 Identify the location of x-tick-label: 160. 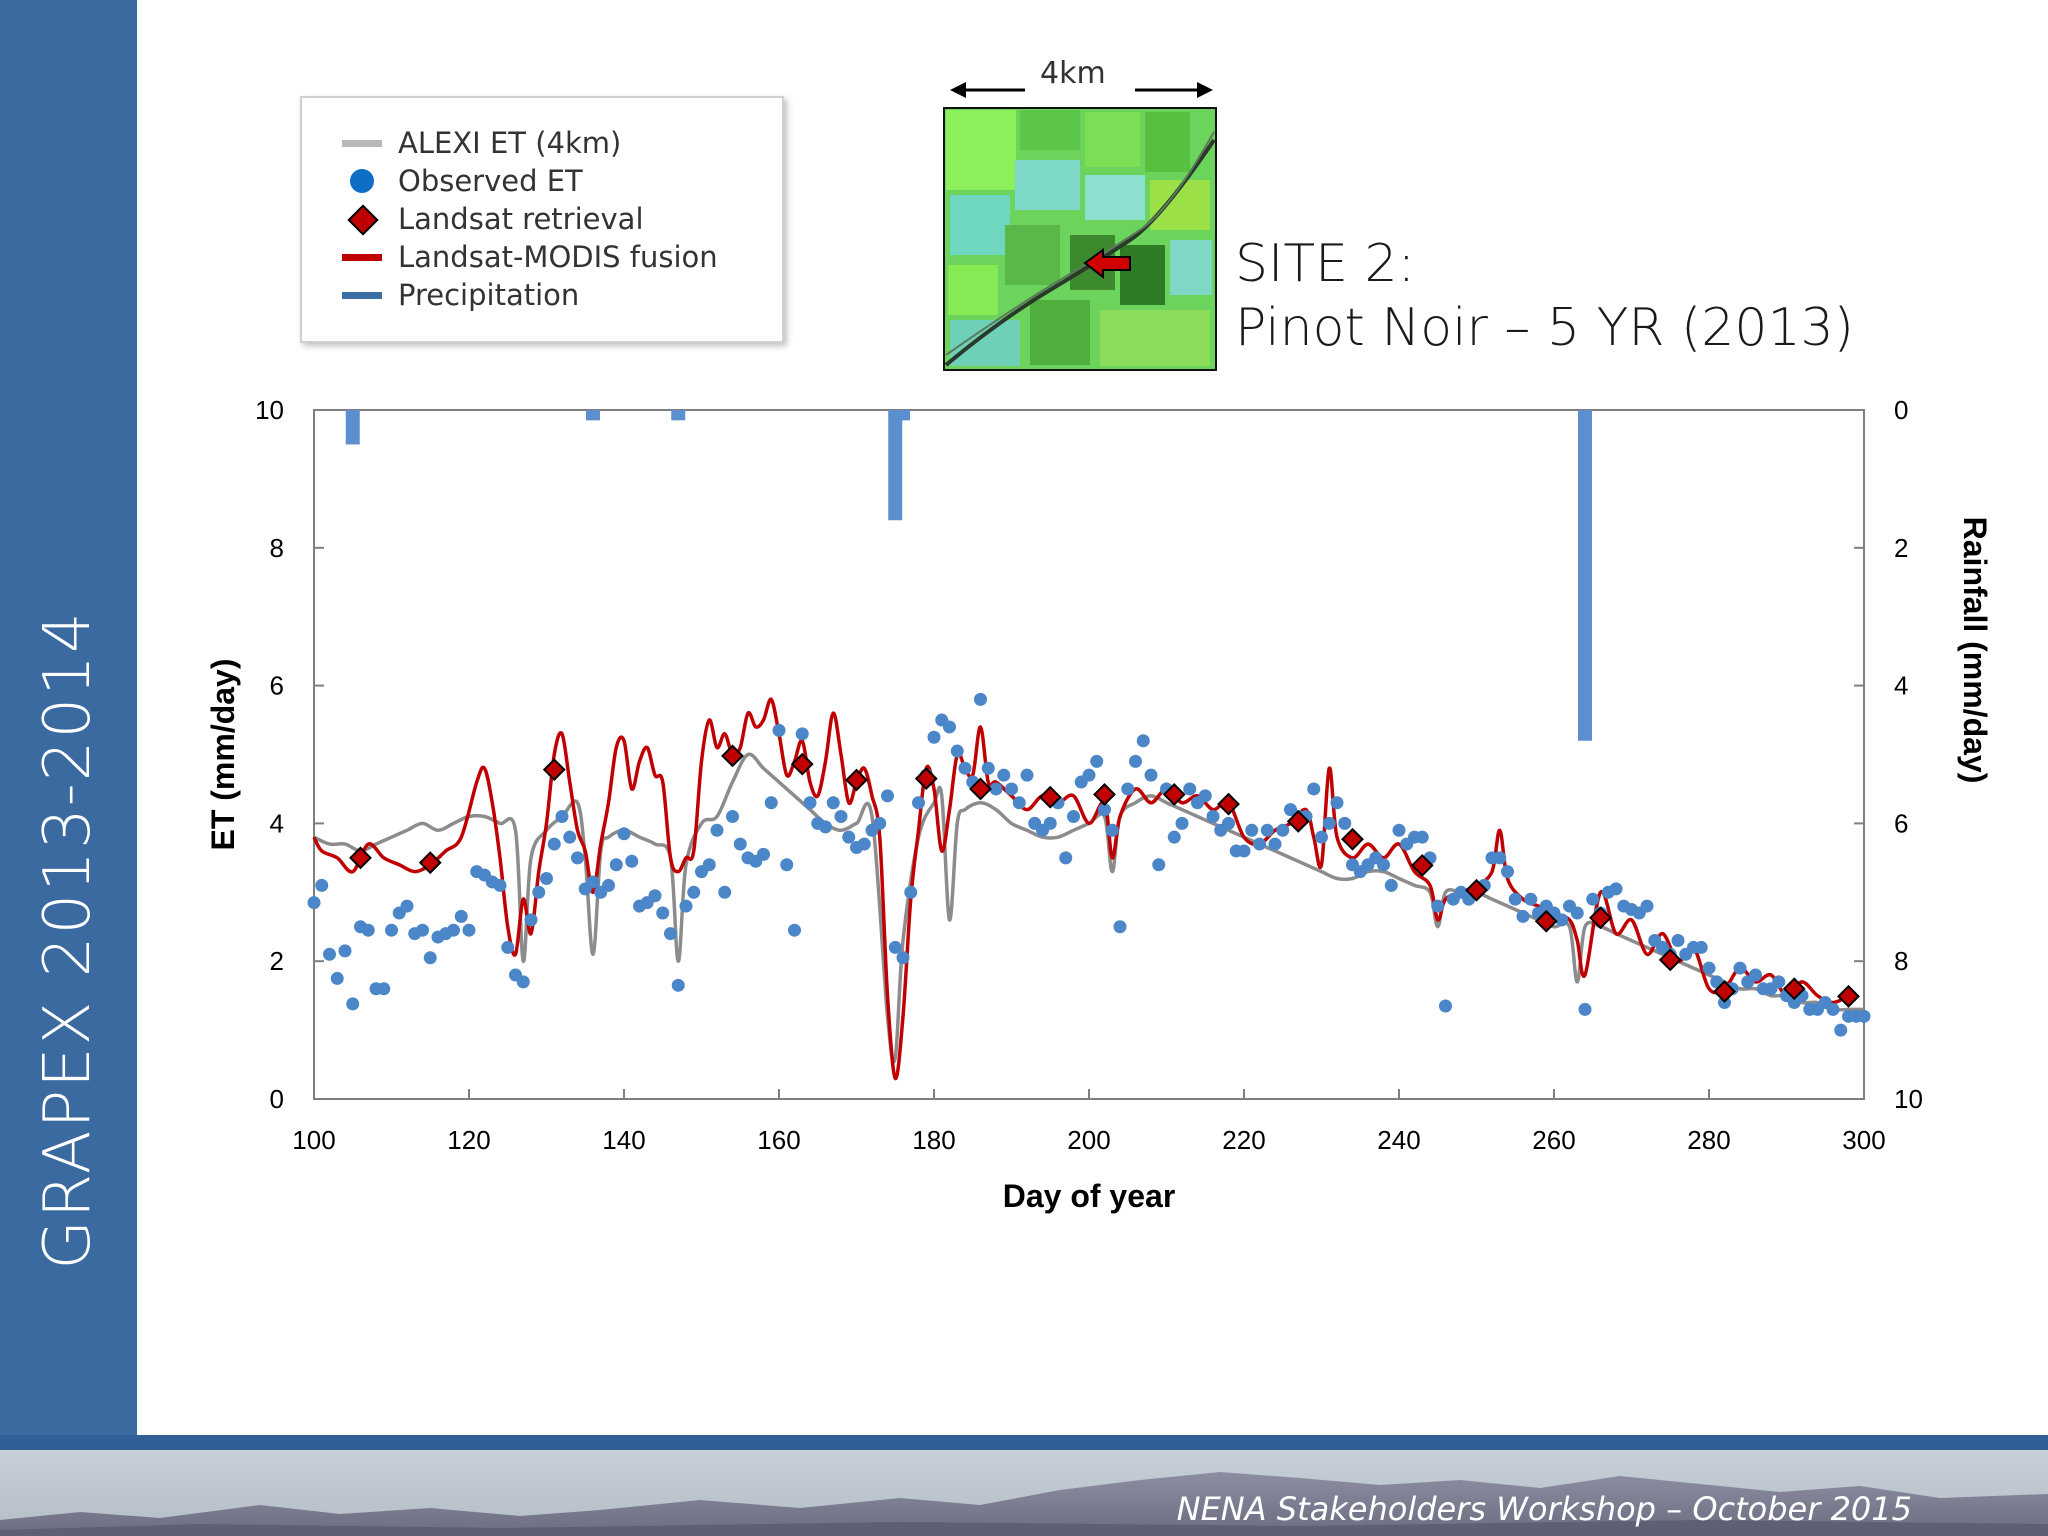
(778, 1140).